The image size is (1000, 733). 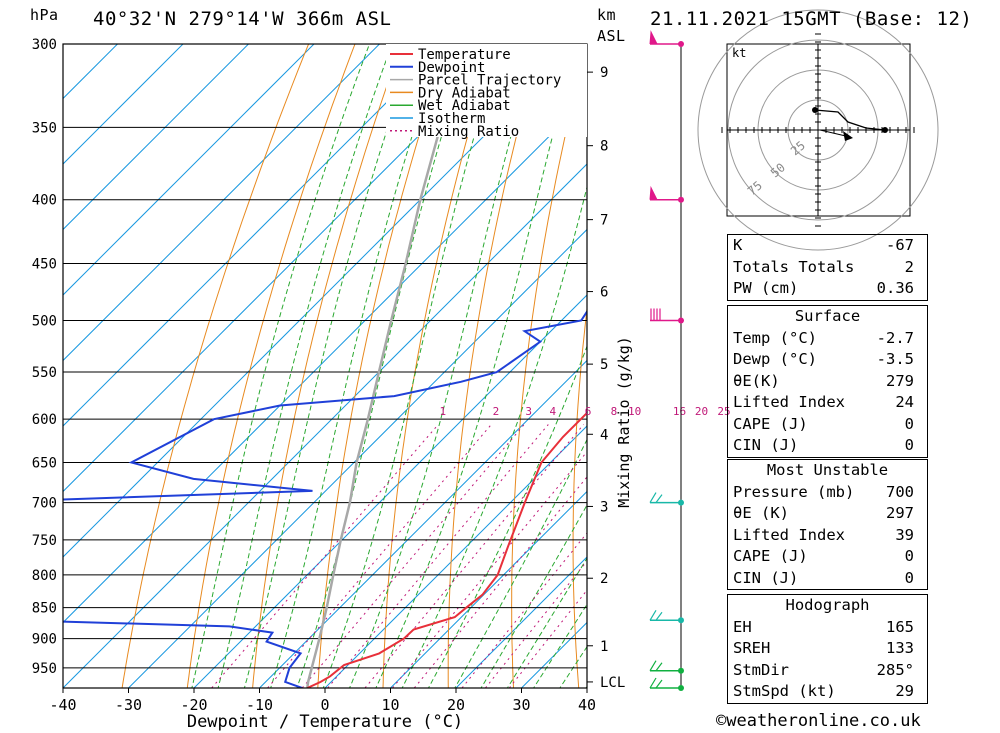 What do you see at coordinates (611, 36) in the screenshot?
I see `asl-label: ASL` at bounding box center [611, 36].